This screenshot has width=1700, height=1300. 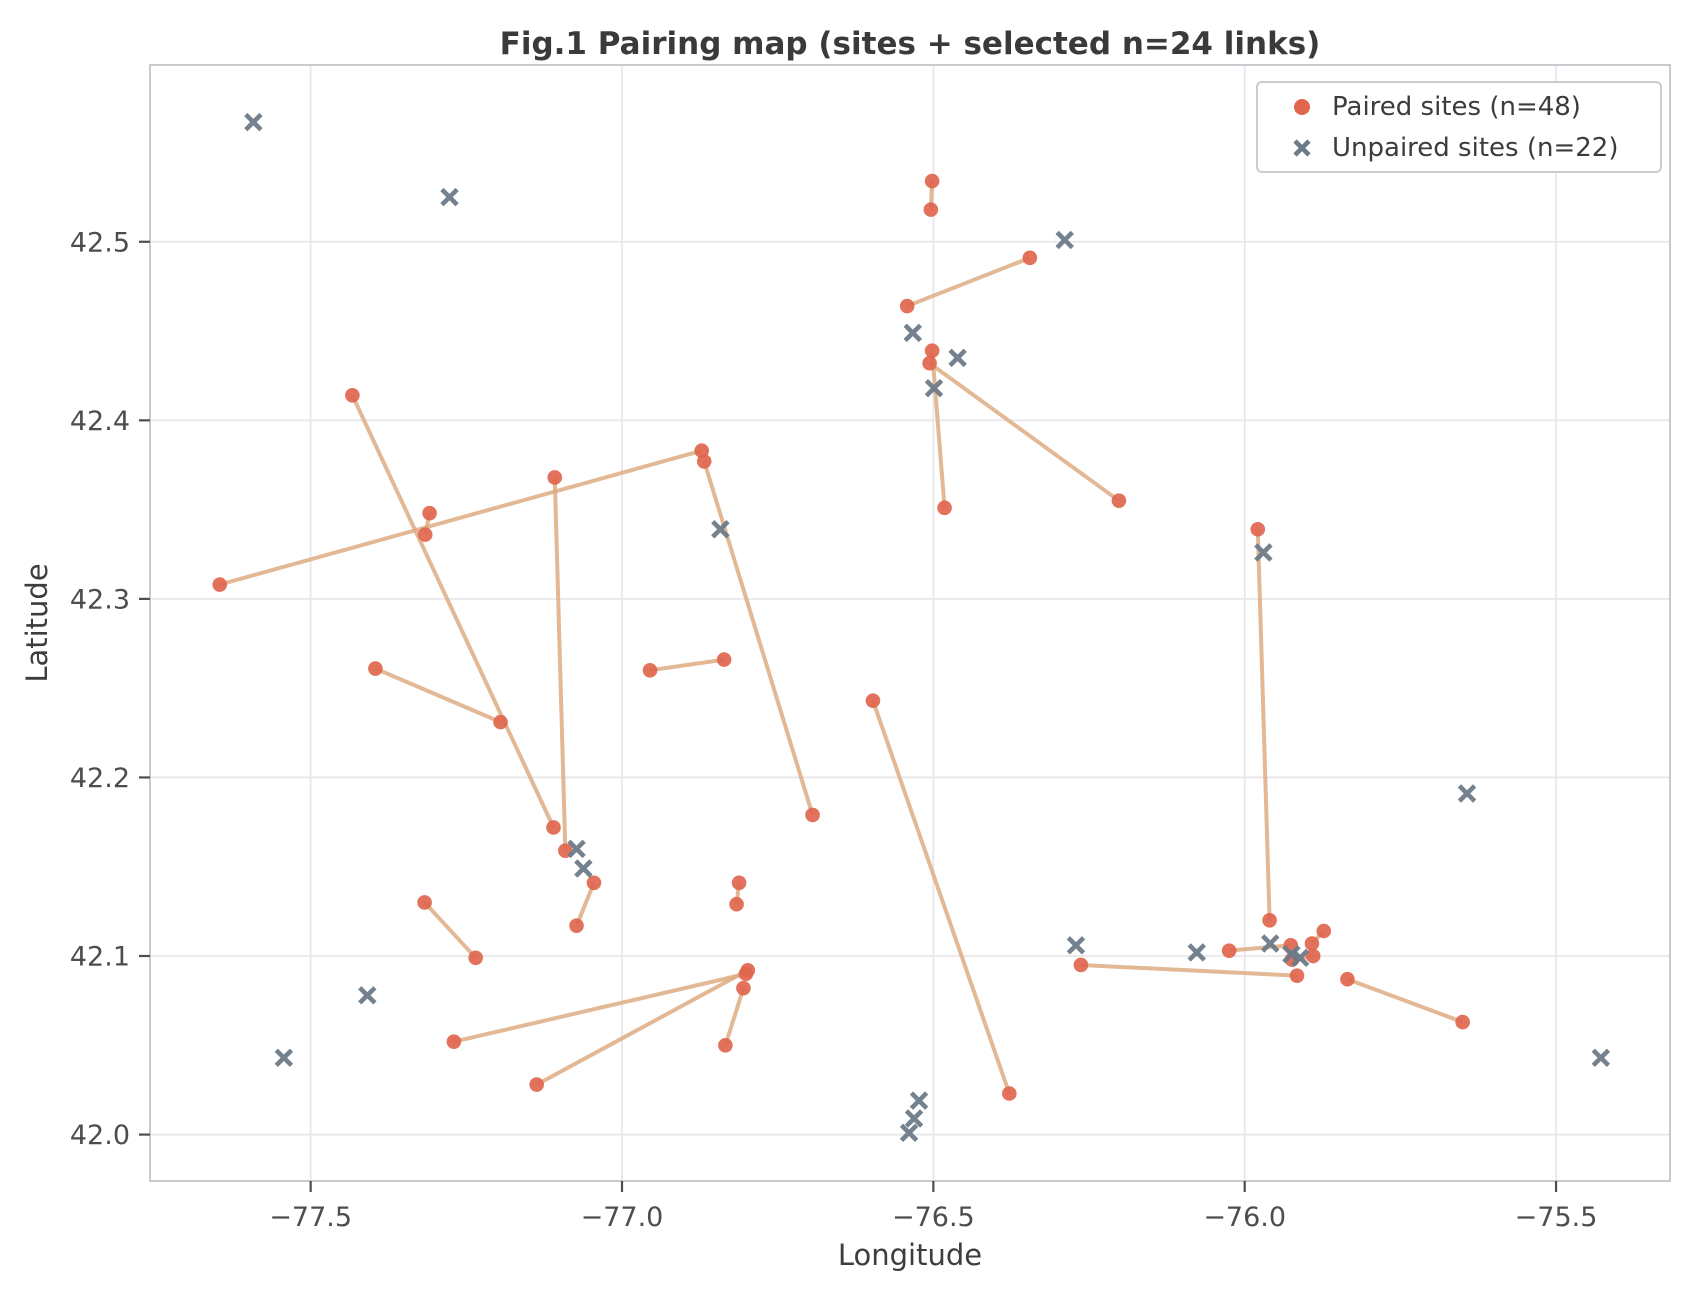 What do you see at coordinates (1475, 147) in the screenshot?
I see `legend-label-unpaired: Unpaired sites (n=22)` at bounding box center [1475, 147].